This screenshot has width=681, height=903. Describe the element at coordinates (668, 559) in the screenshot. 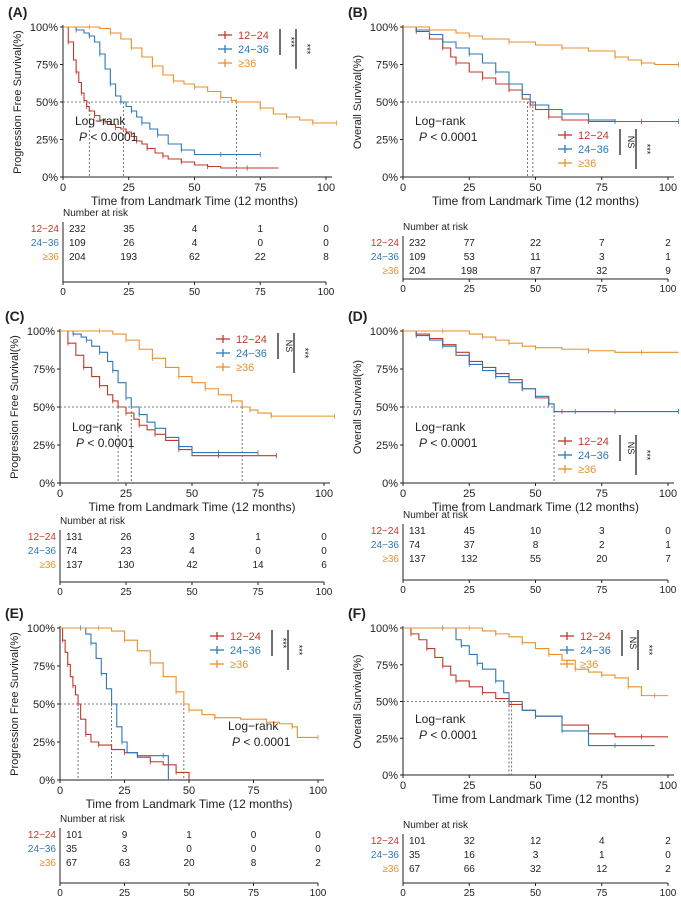

I see `risk-count: 7` at that location.